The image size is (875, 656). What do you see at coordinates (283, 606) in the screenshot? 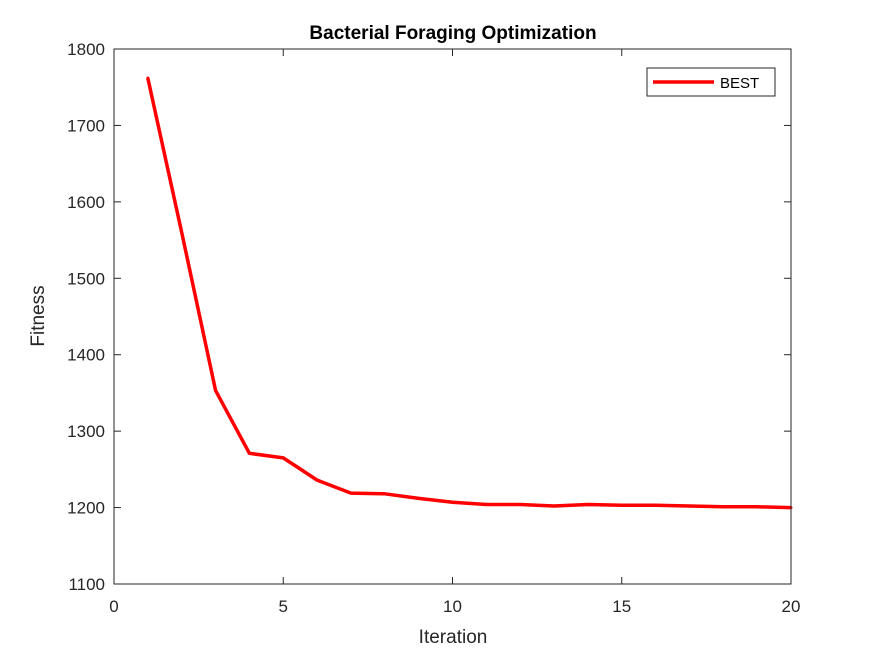
I see `x-tick-label: 5` at bounding box center [283, 606].